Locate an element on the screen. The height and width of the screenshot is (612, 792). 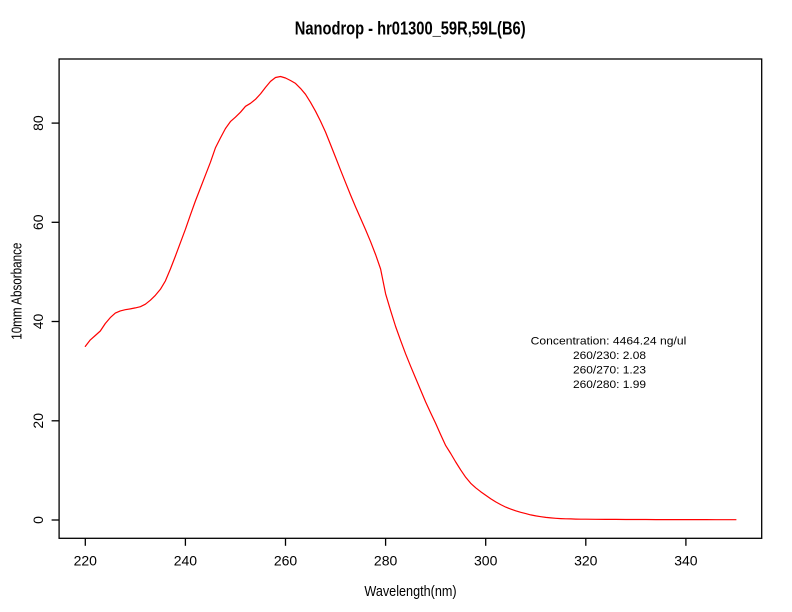
svg-text: 260/280: 1.99 is located at coordinates (609, 385).